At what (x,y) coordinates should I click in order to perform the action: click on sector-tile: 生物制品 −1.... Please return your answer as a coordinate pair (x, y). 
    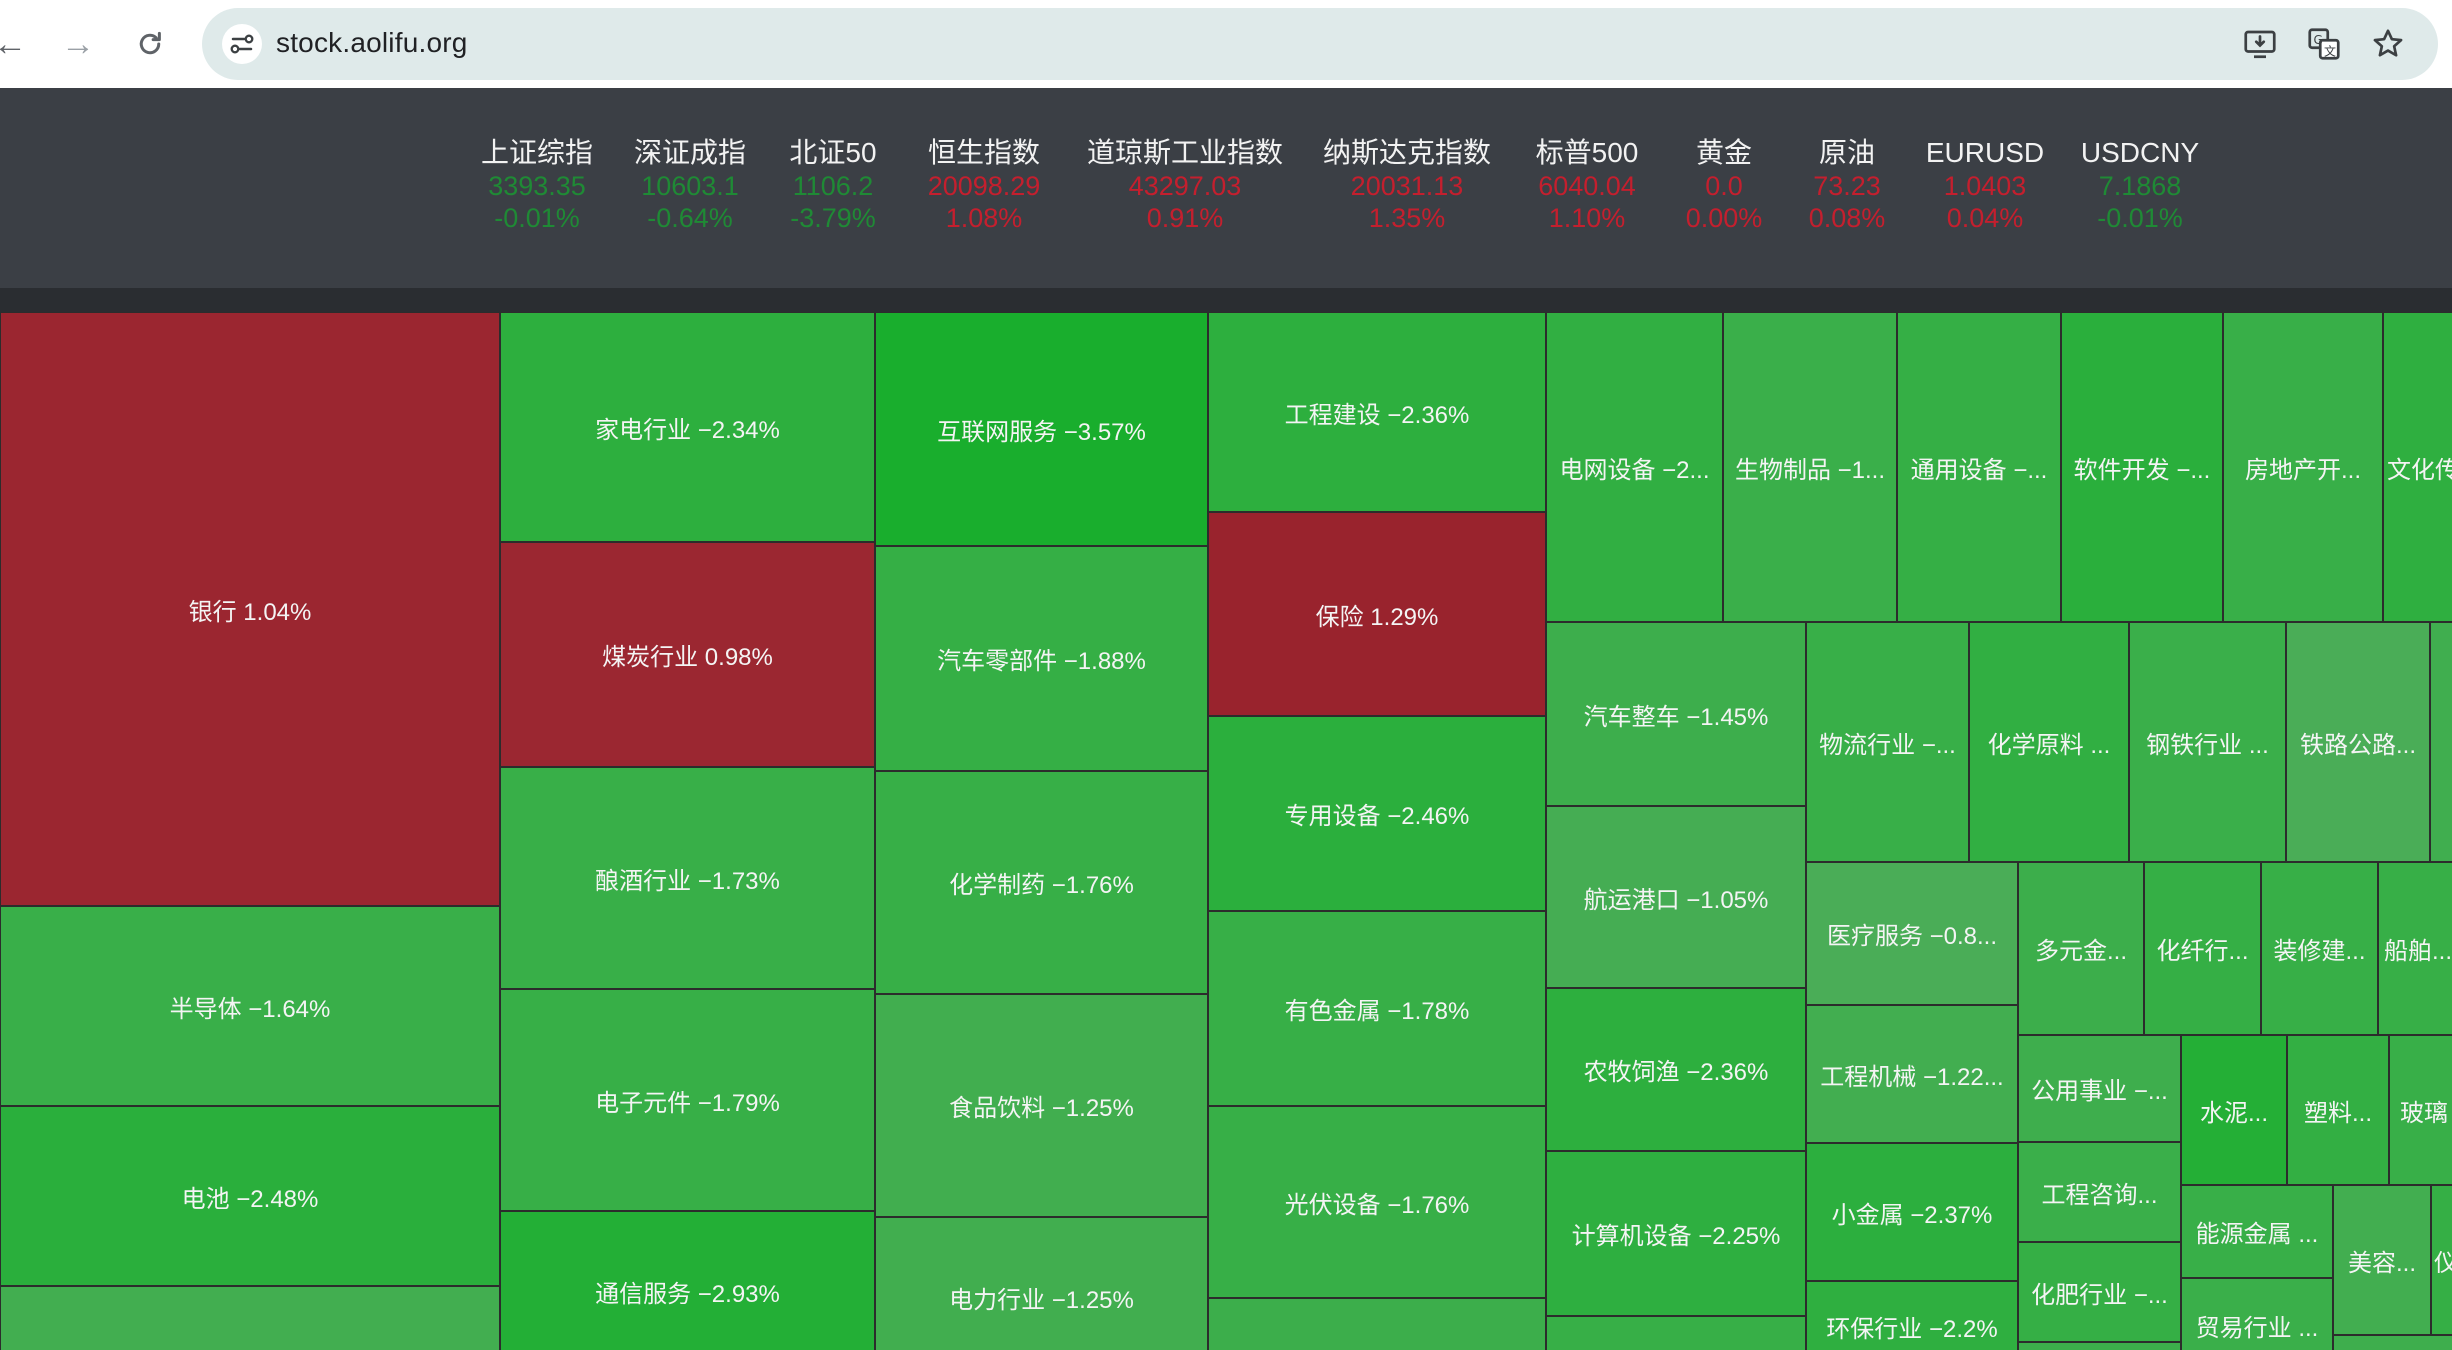
    Looking at the image, I should click on (1810, 467).